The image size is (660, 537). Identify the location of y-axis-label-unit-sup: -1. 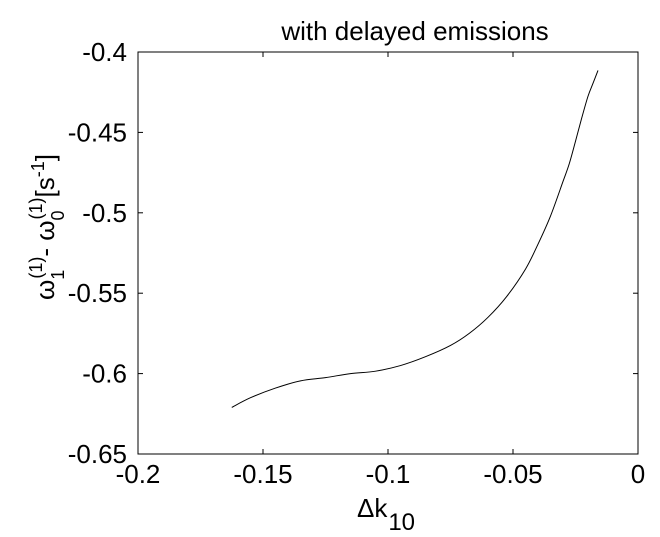
(38, 169).